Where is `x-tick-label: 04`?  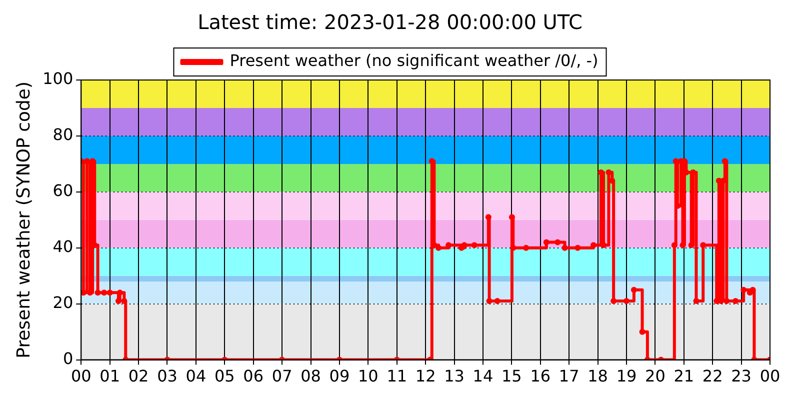
x-tick-label: 04 is located at coordinates (196, 376).